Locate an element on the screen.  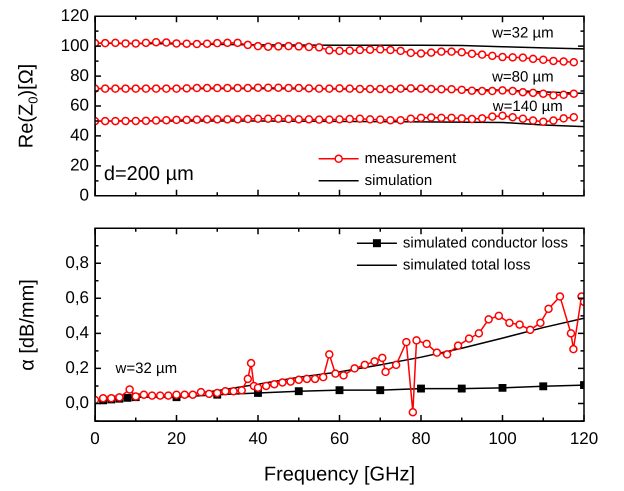
annotation: w=140 µm is located at coordinates (527, 107).